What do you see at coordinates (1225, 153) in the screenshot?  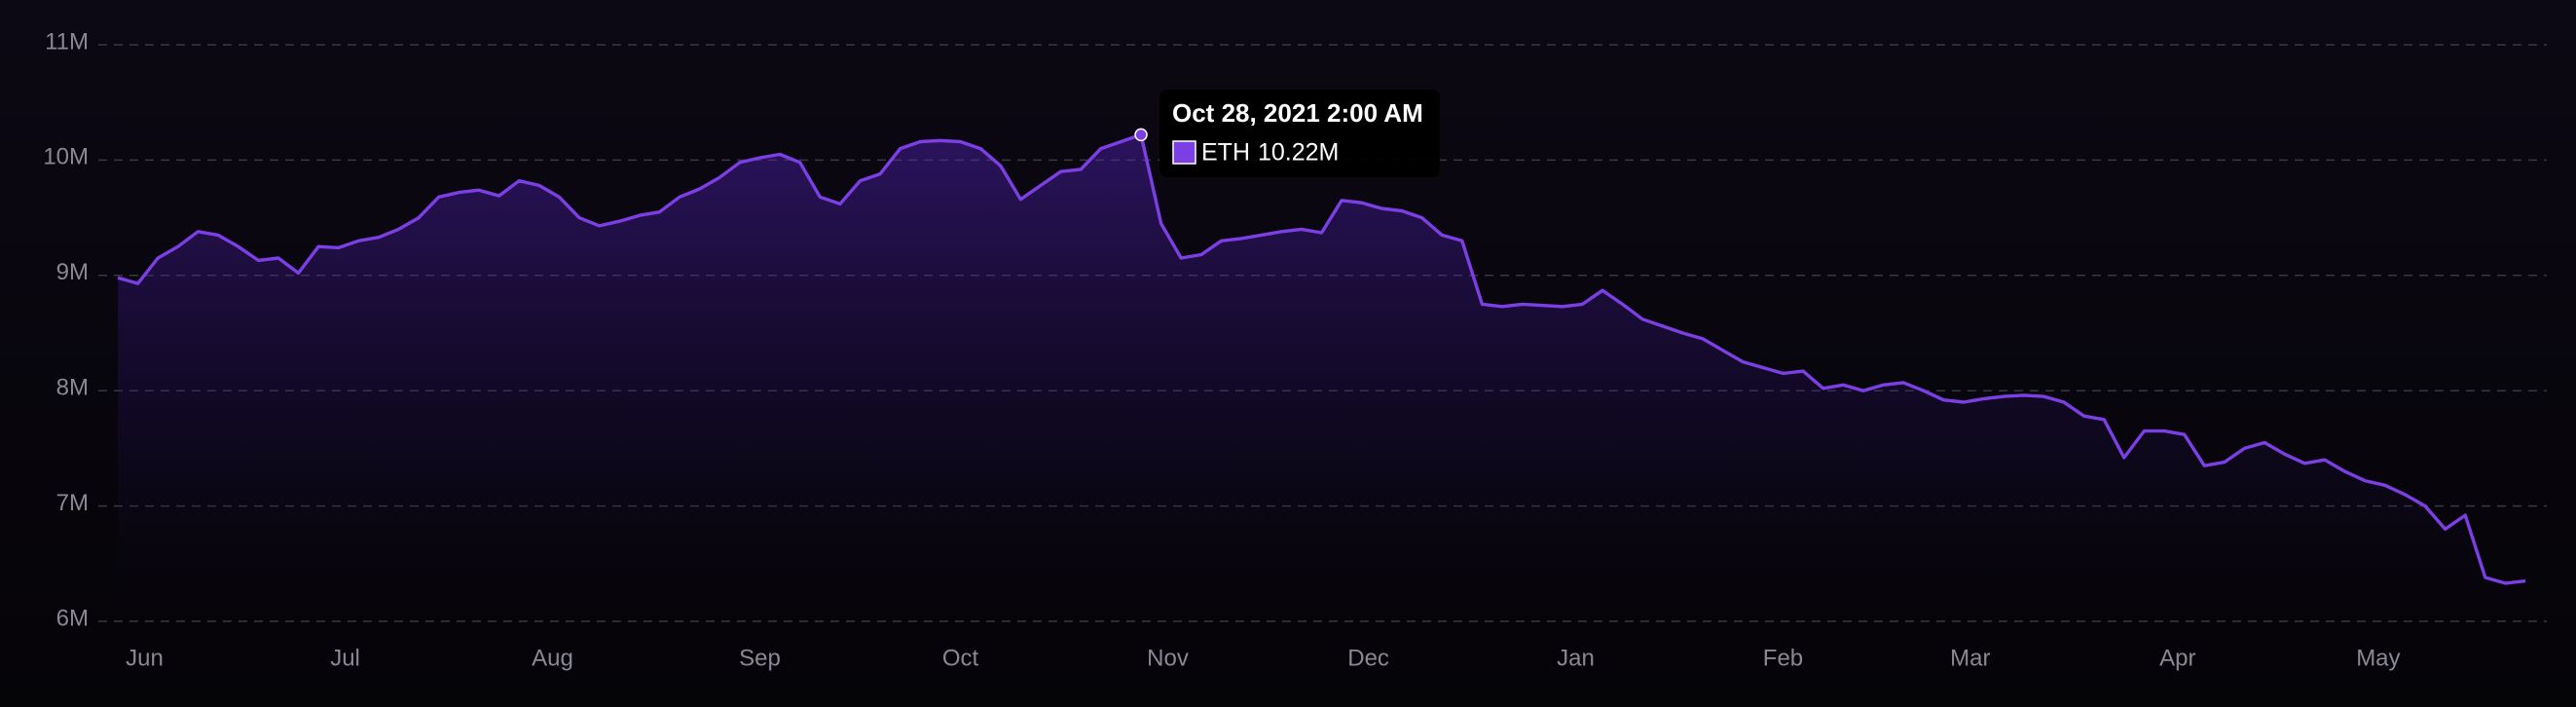 I see `tooltip-series: ETH` at bounding box center [1225, 153].